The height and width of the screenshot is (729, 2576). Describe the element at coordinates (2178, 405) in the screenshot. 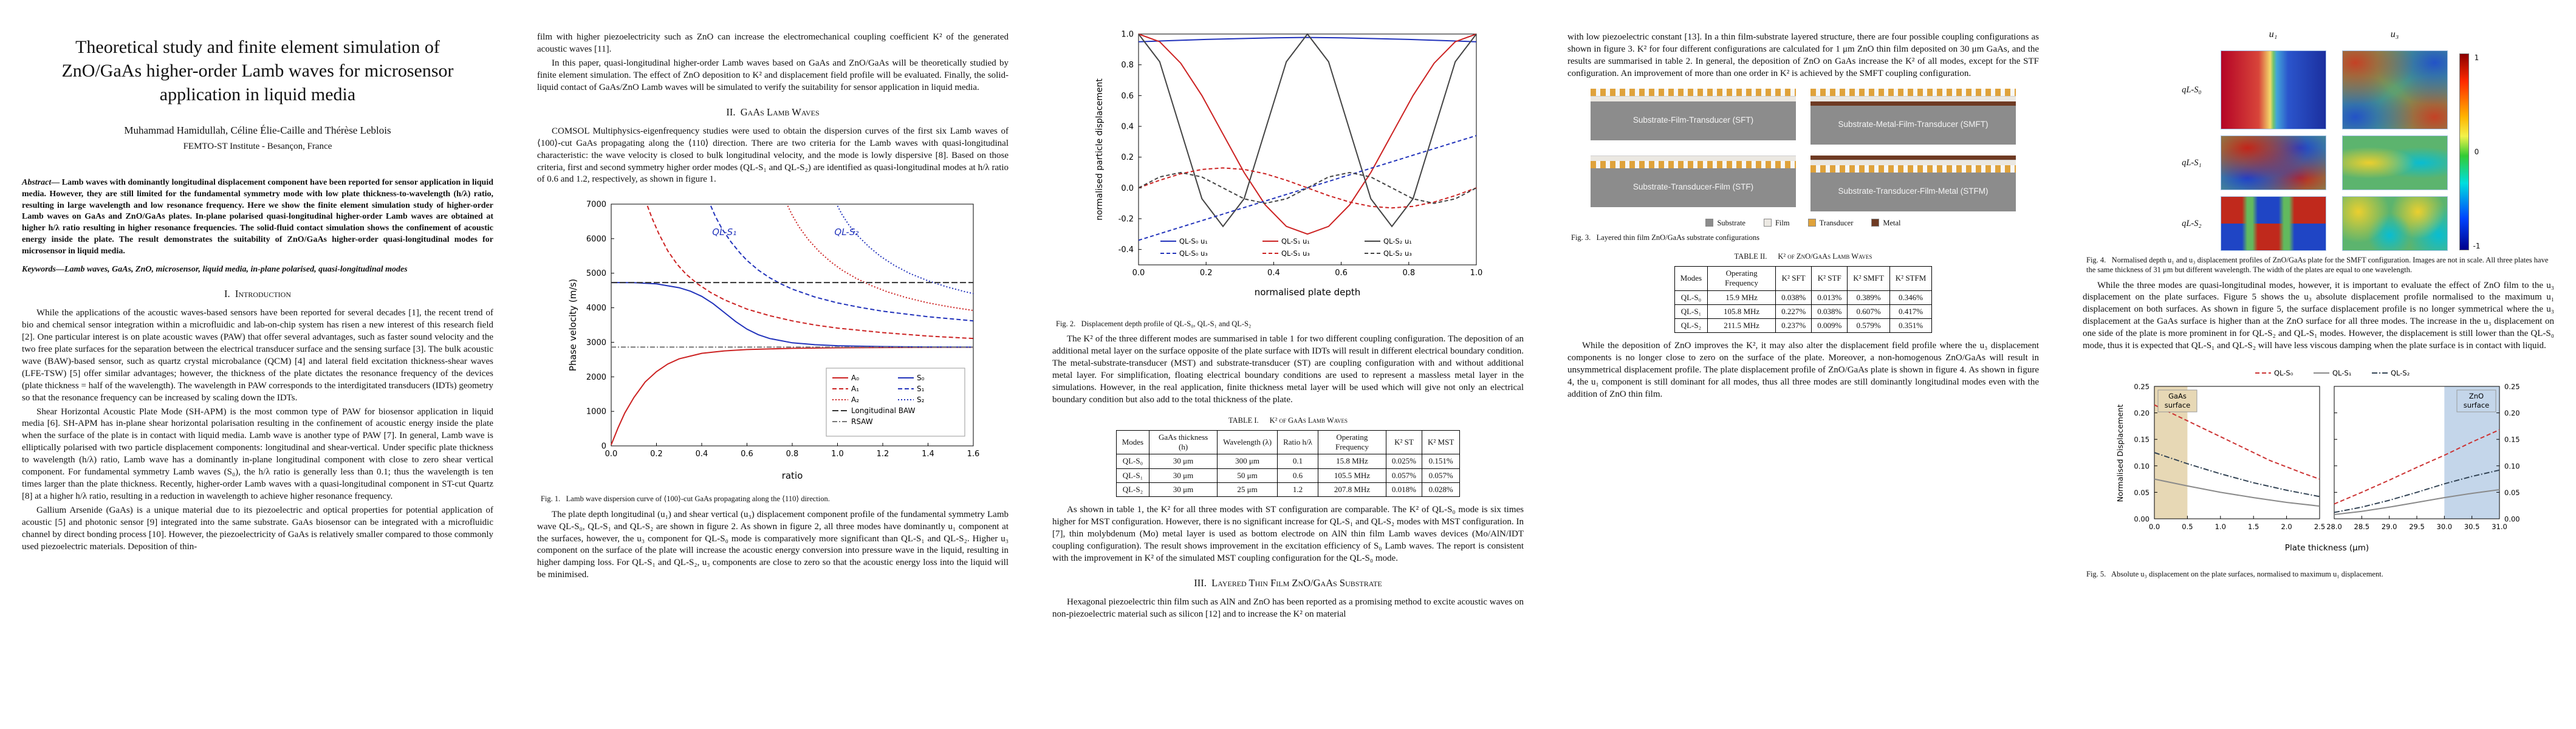

I see `svg-text: surface` at that location.